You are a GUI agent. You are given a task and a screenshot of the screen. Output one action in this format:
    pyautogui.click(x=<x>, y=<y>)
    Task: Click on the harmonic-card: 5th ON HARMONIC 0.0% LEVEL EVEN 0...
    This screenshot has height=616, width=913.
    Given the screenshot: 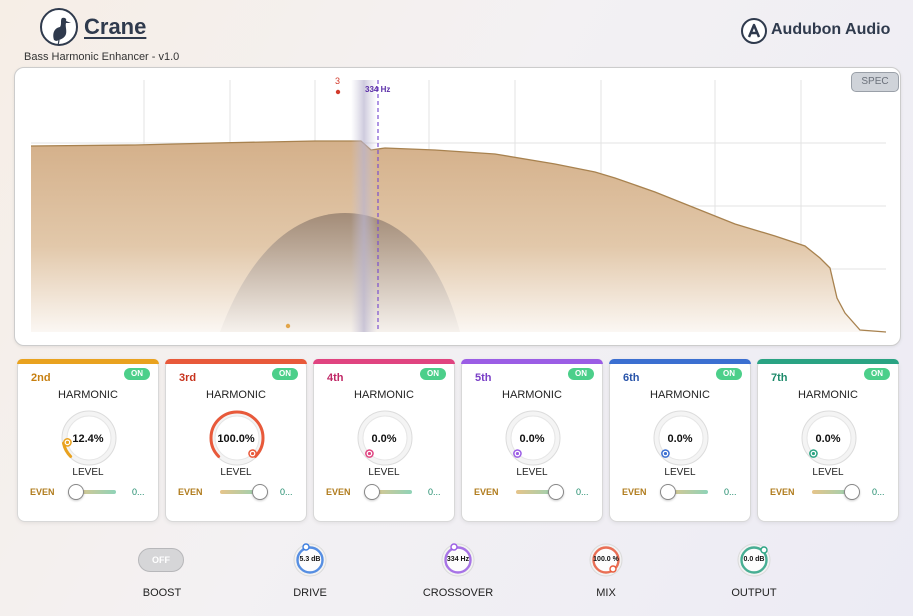 What is the action you would take?
    pyautogui.click(x=532, y=440)
    